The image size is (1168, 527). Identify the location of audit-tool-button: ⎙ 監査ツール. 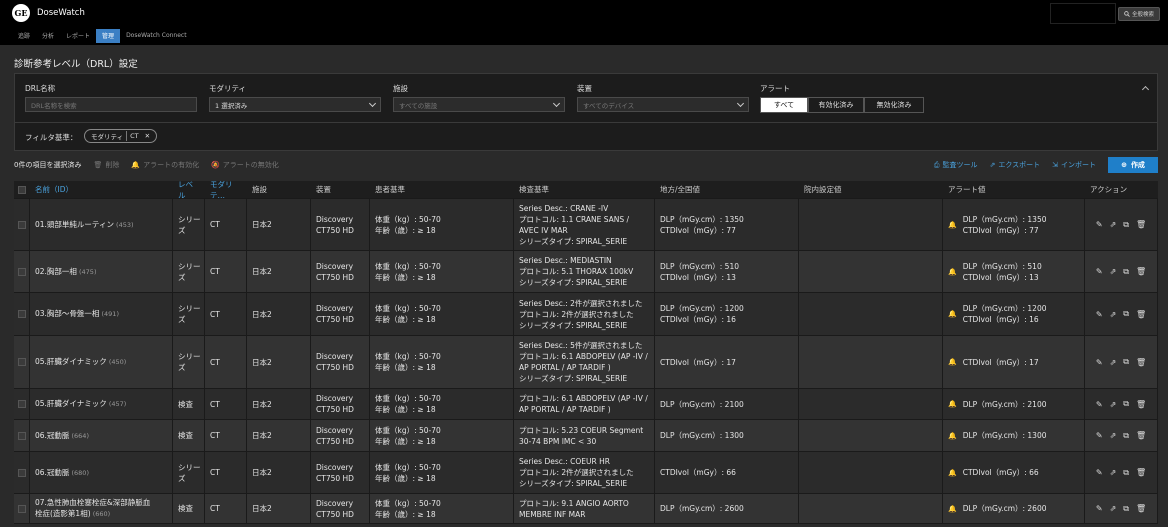
(956, 165).